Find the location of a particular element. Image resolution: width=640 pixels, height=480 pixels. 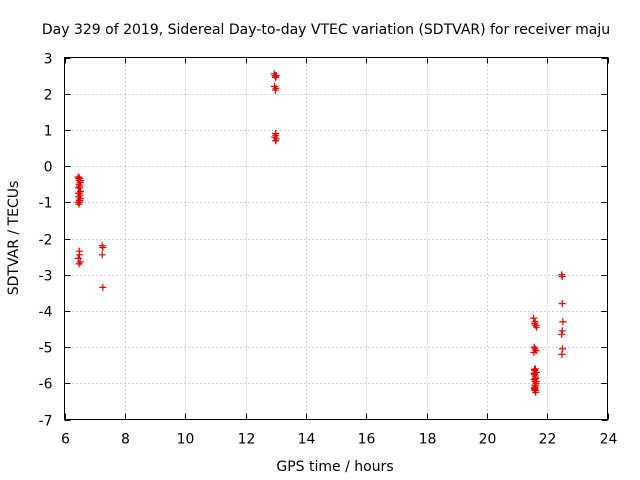

y-tick-label: -7 is located at coordinates (46, 422).